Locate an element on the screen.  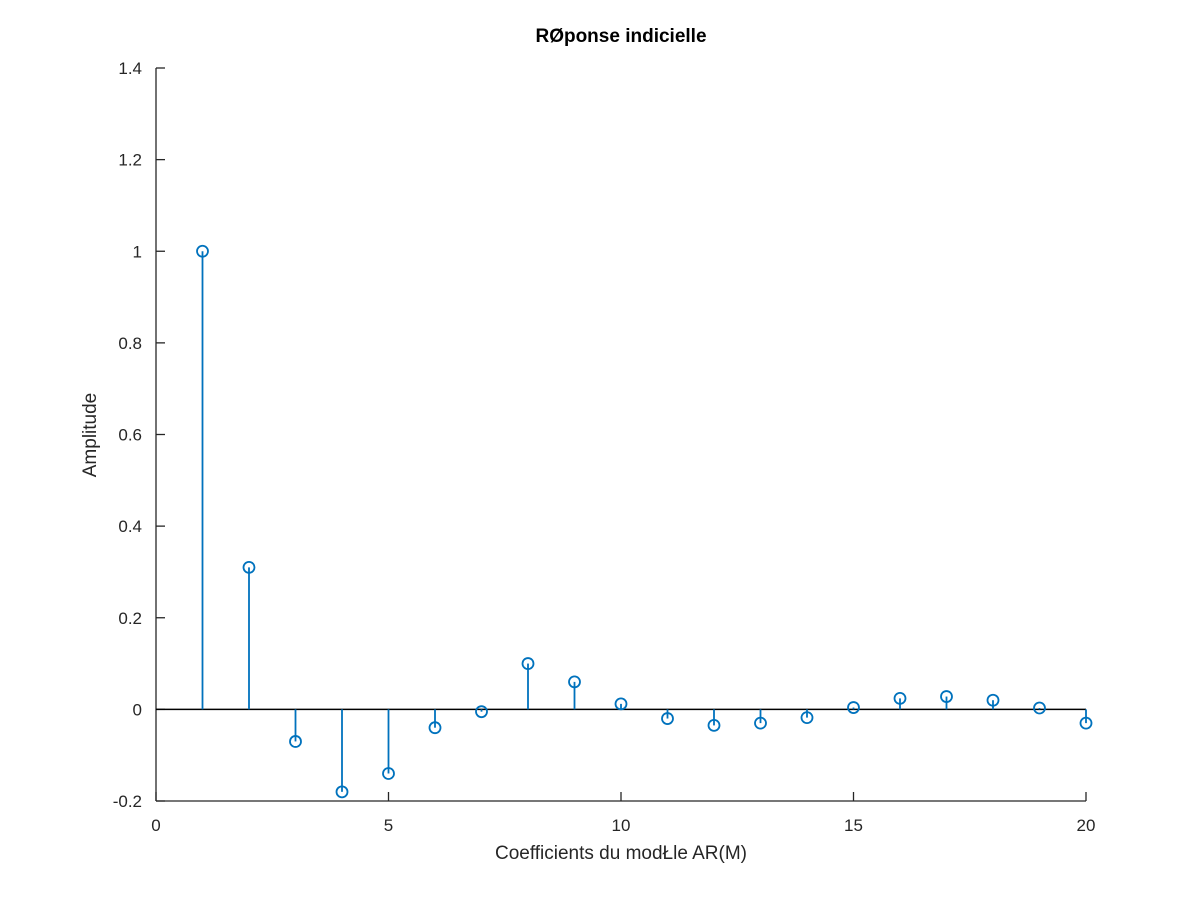
y-tick-label: 1.4 is located at coordinates (130, 68).